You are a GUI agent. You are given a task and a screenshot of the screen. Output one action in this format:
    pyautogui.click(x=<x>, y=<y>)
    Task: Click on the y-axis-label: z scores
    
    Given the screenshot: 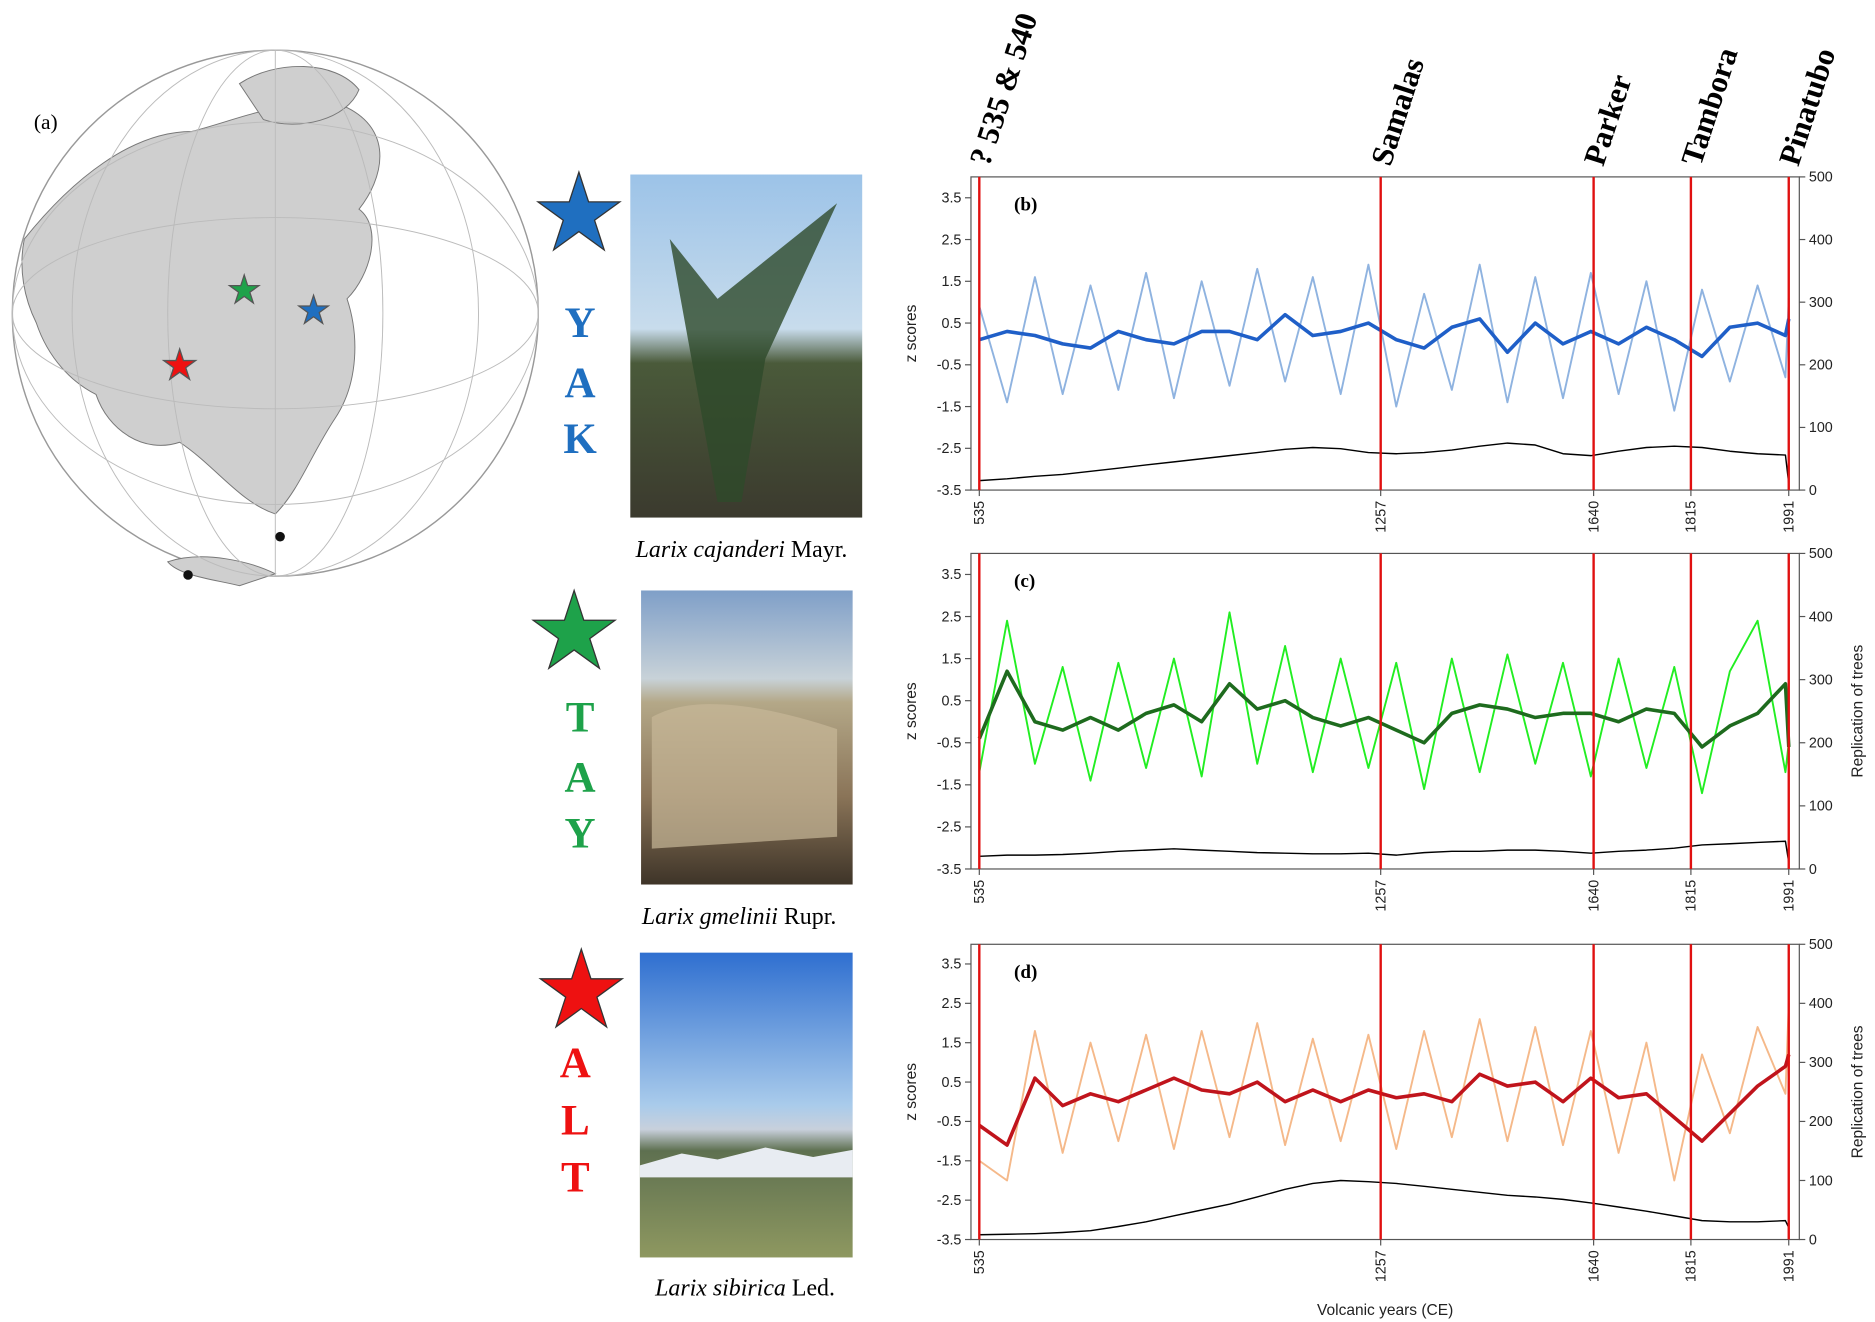 What is the action you would take?
    pyautogui.click(x=911, y=711)
    